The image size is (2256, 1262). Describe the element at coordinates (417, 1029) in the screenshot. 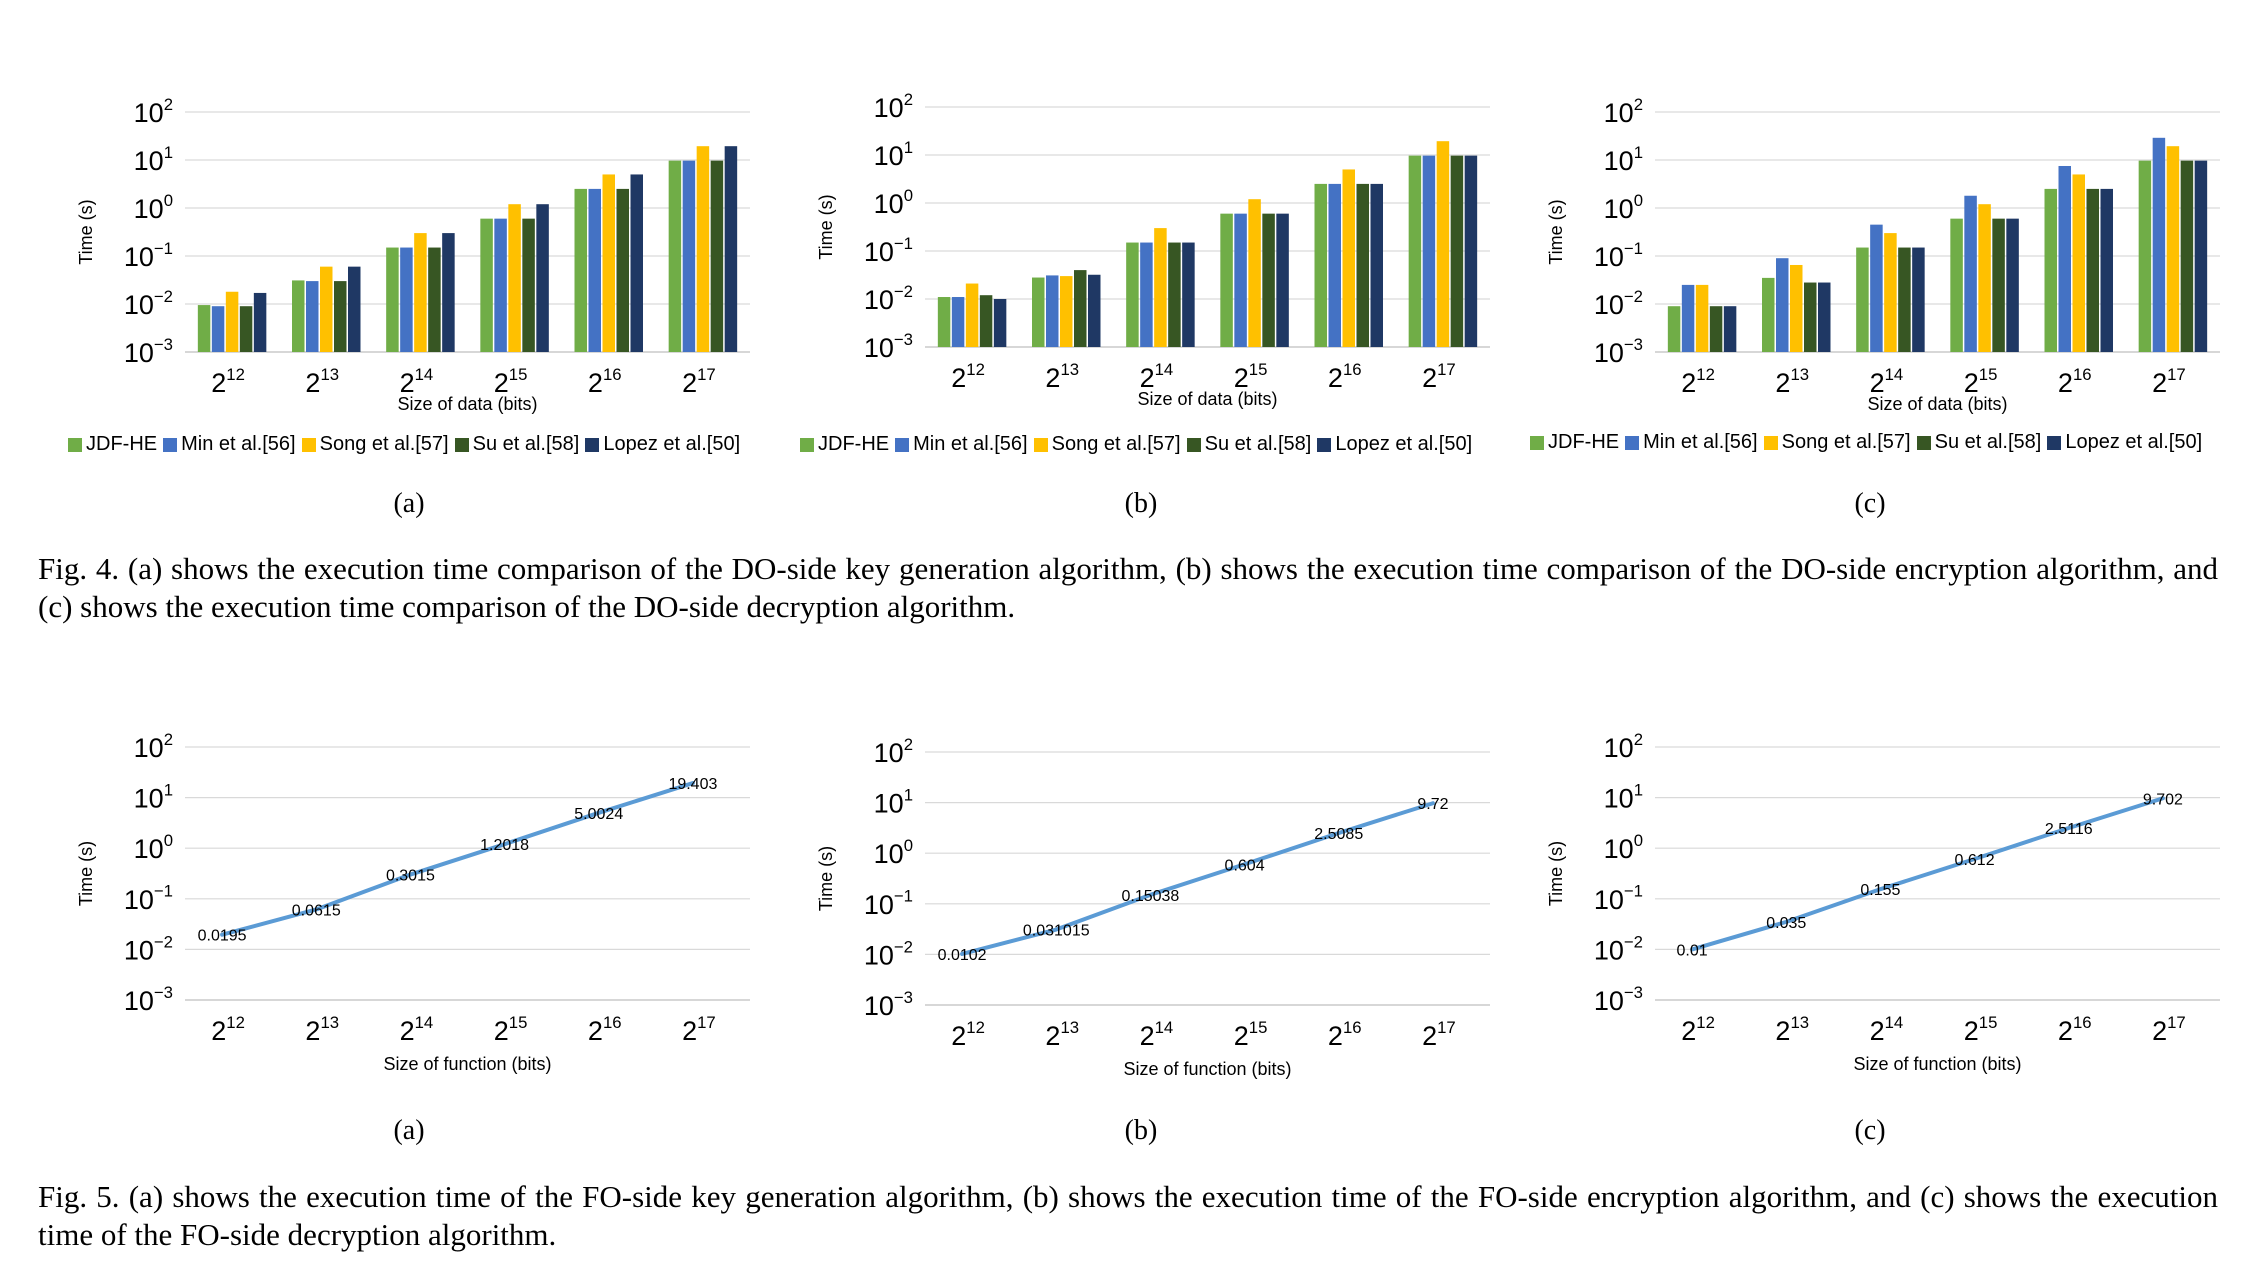

I see `x-tick-label: 214` at that location.